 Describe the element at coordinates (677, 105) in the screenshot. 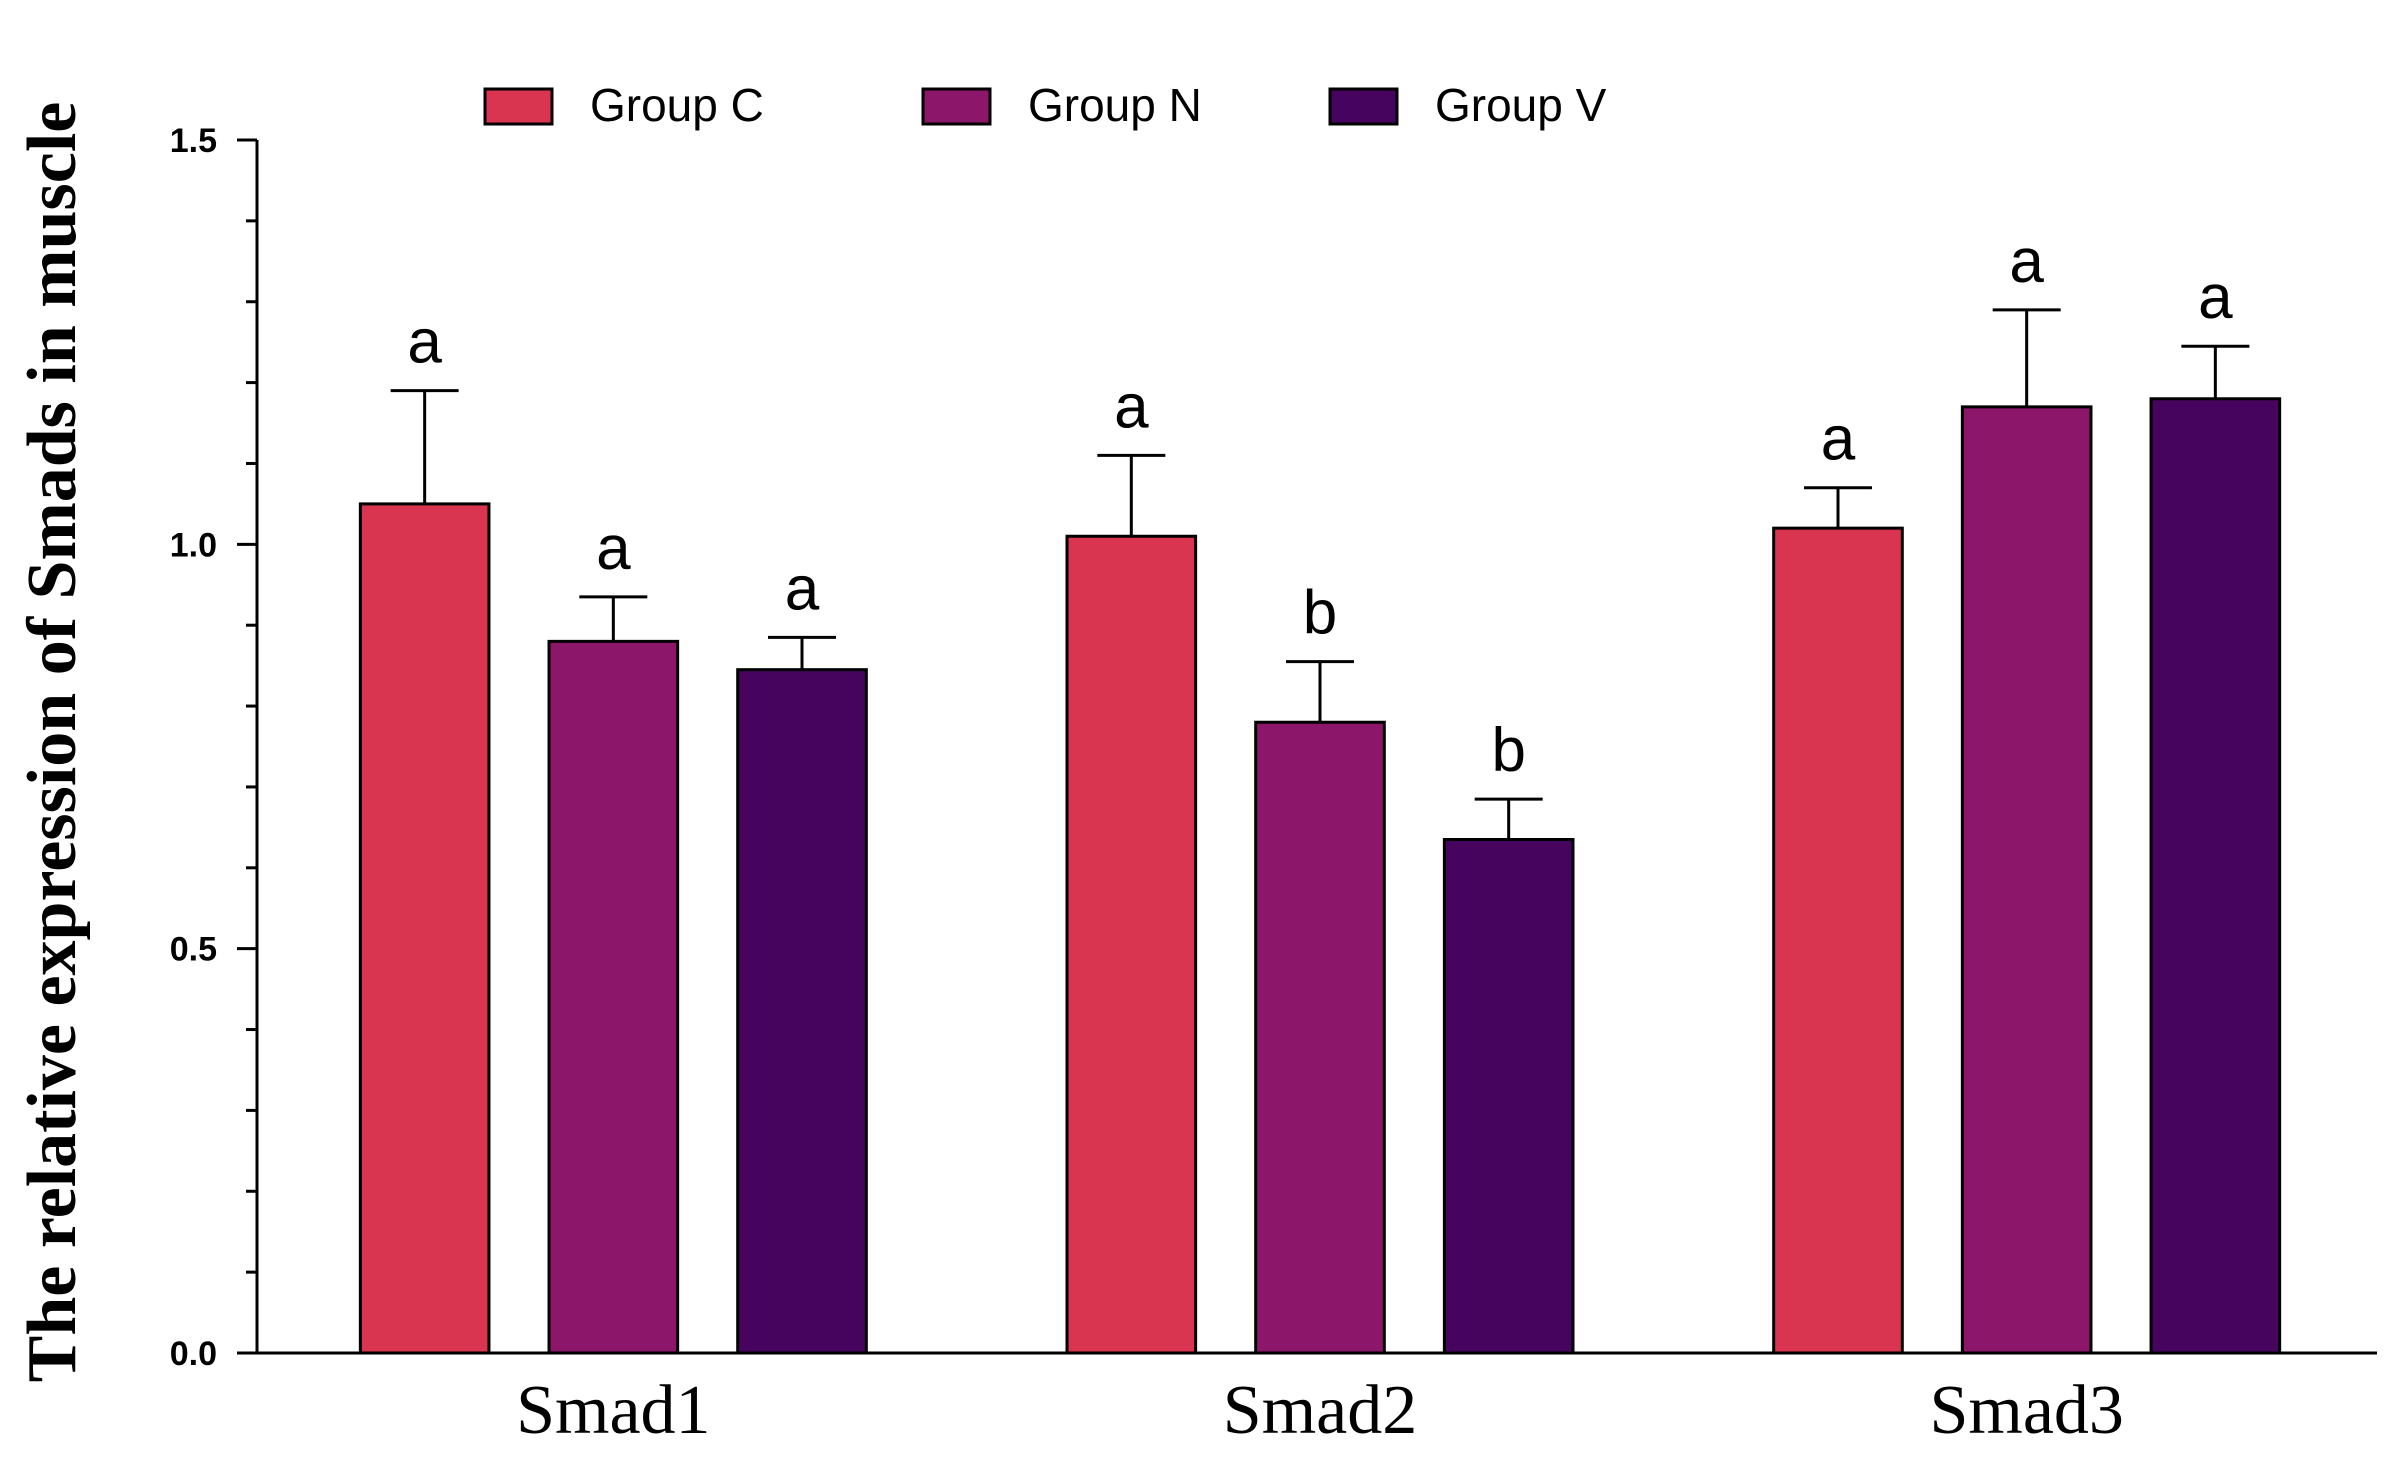

I see `legend-label: Group C` at that location.